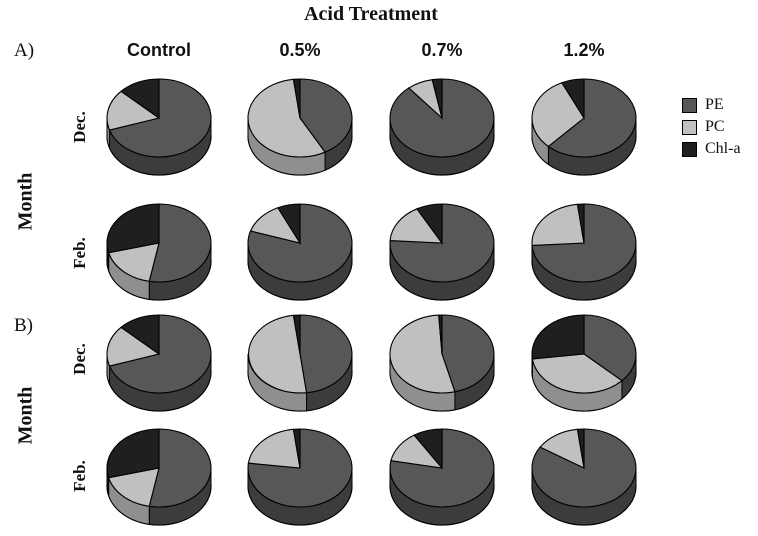 The height and width of the screenshot is (536, 758). Describe the element at coordinates (428, 449) in the screenshot. I see `pie-b-feb-0-7-slice-chl-a` at that location.